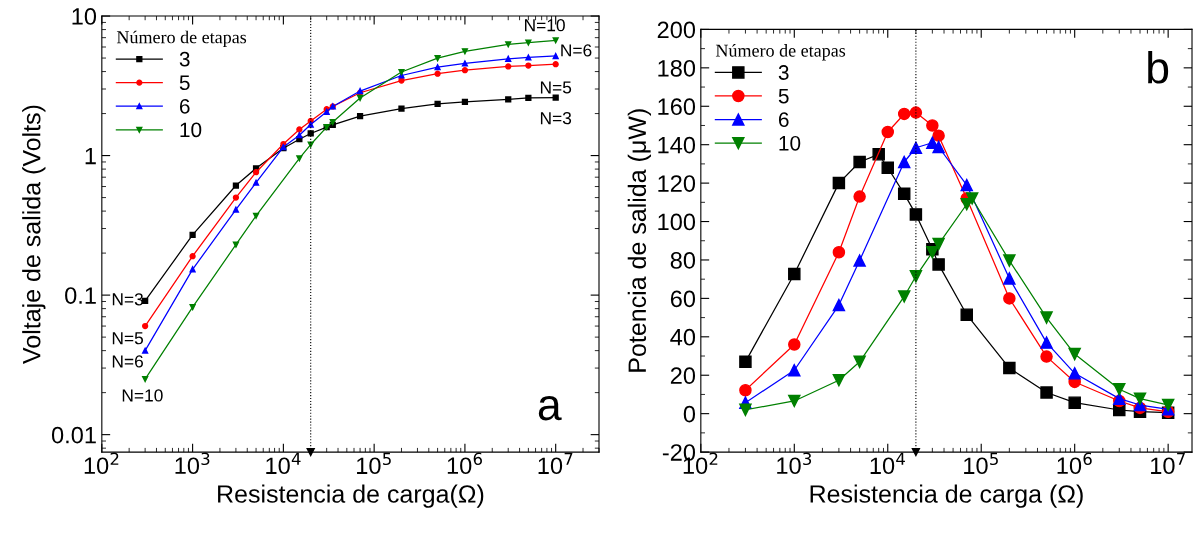  Describe the element at coordinates (1158, 67) in the screenshot. I see `annotation: b` at that location.